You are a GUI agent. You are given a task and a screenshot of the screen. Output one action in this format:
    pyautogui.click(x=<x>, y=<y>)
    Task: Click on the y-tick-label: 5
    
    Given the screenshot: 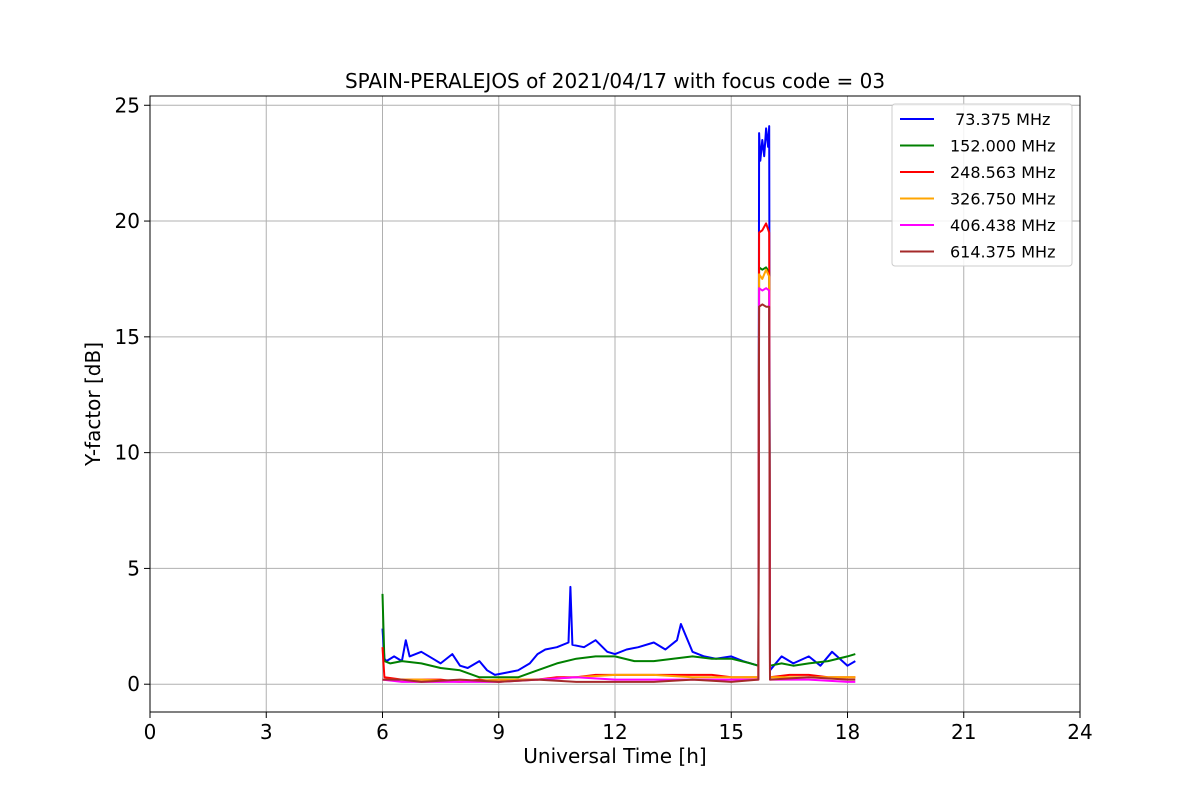 What is the action you would take?
    pyautogui.click(x=133, y=568)
    